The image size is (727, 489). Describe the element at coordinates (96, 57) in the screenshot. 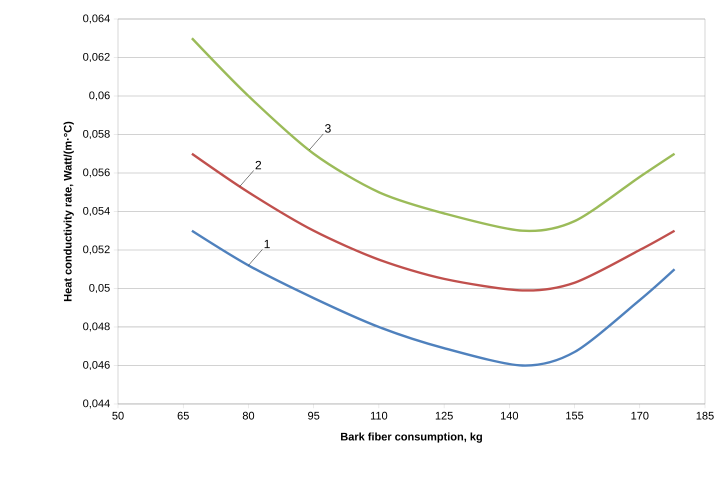

I see `y-tick-label: 0,062` at that location.